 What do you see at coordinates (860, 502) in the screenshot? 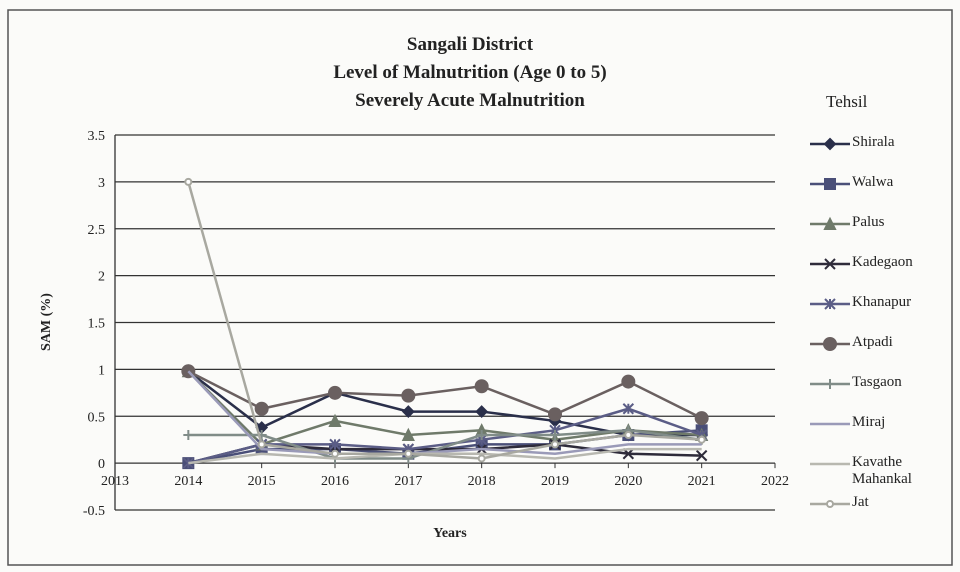
I see `legend-label: Jat` at bounding box center [860, 502].